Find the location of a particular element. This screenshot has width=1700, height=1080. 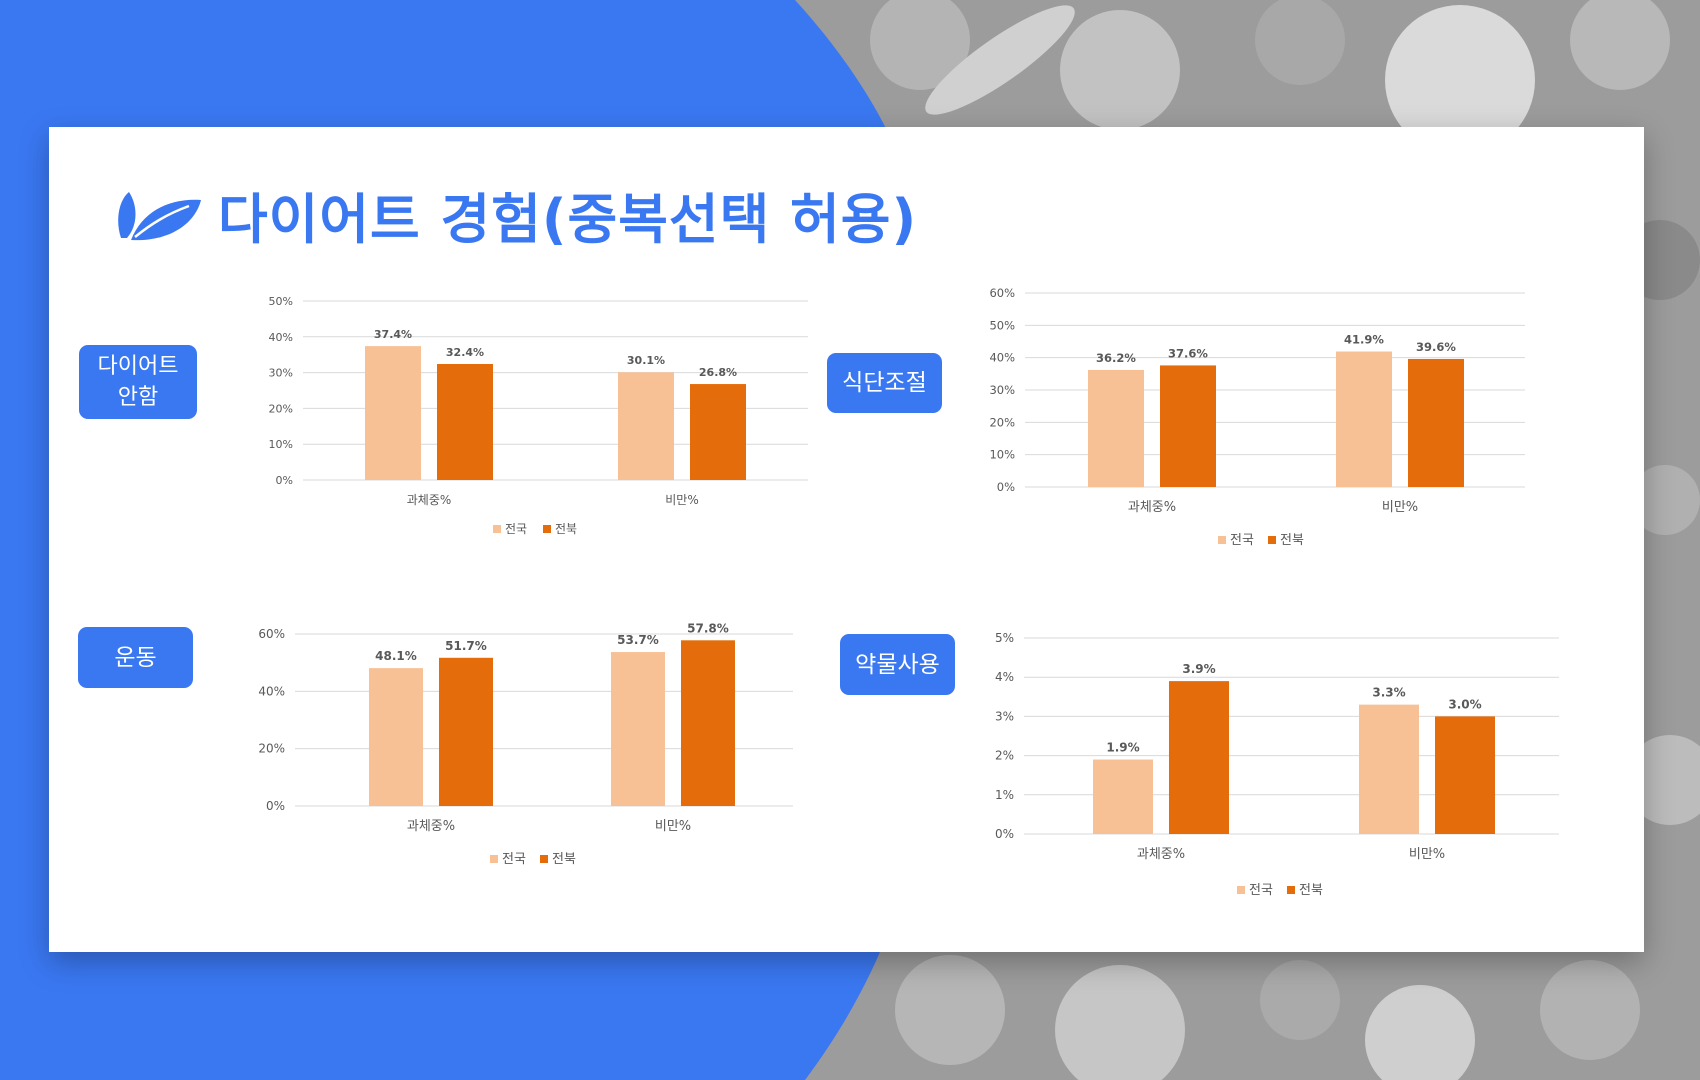

data-label: 30.1% is located at coordinates (646, 360).